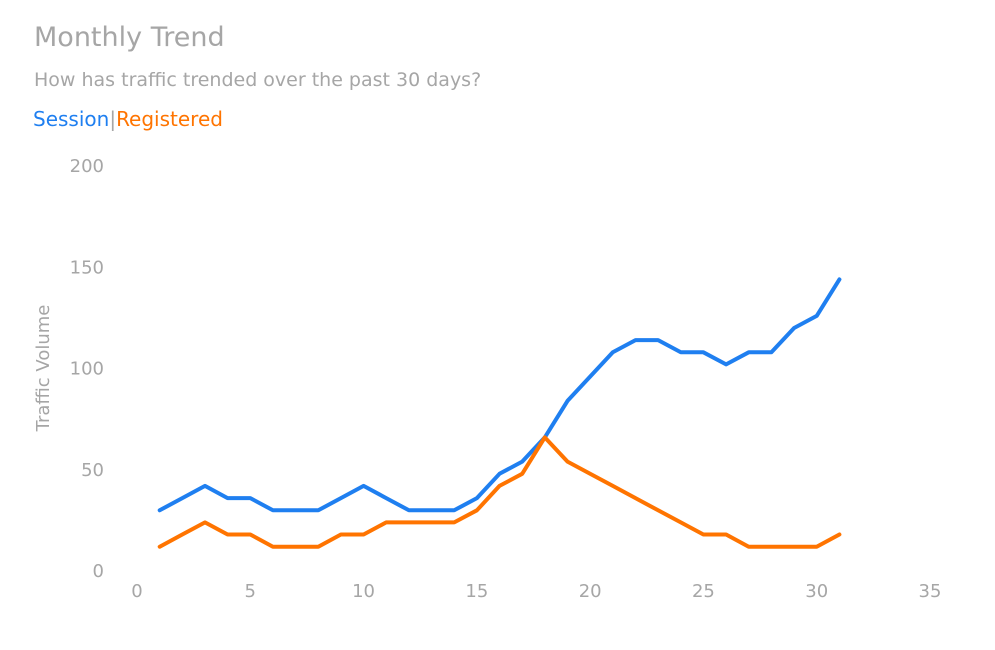 This screenshot has width=995, height=650. I want to click on legend: Session|Registered, so click(128, 119).